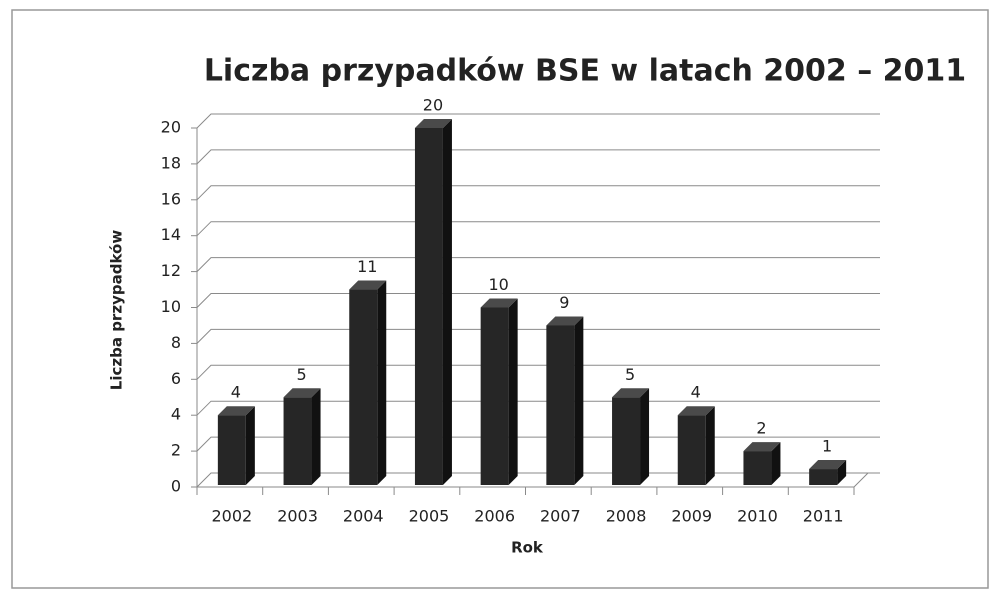 The height and width of the screenshot is (616, 998). Describe the element at coordinates (171, 127) in the screenshot. I see `y-tick-label: 20` at that location.